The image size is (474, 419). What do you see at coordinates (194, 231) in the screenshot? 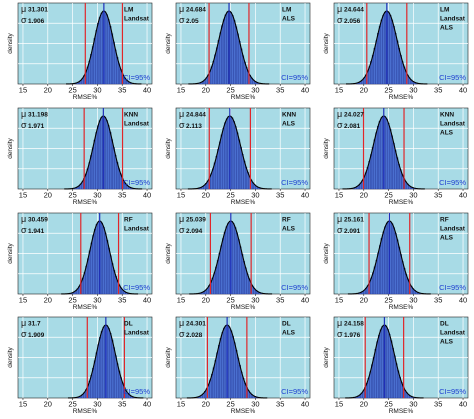
I see `sigma-value: 2.094` at bounding box center [194, 231].